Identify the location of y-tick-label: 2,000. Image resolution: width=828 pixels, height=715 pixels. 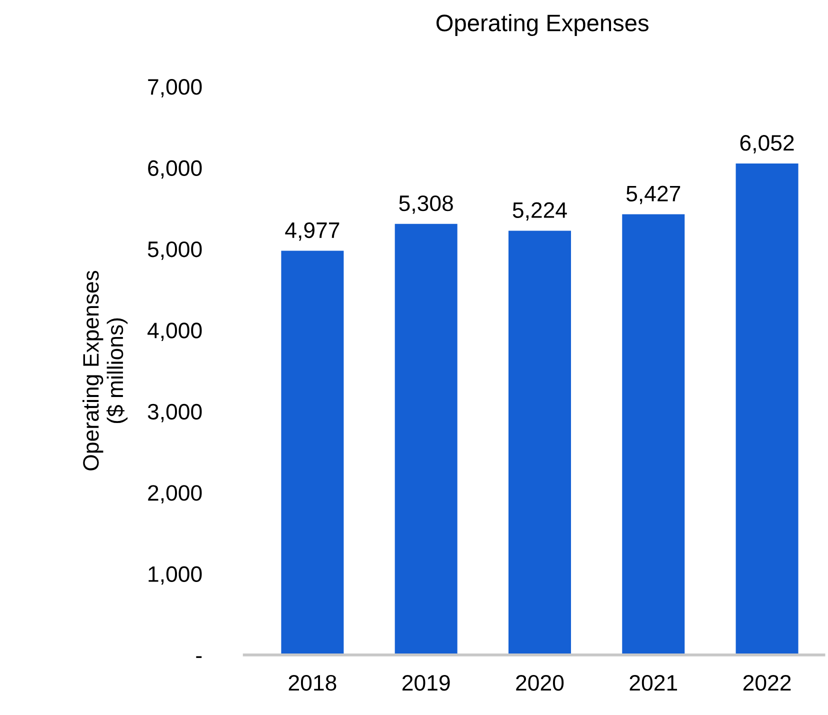
(175, 494).